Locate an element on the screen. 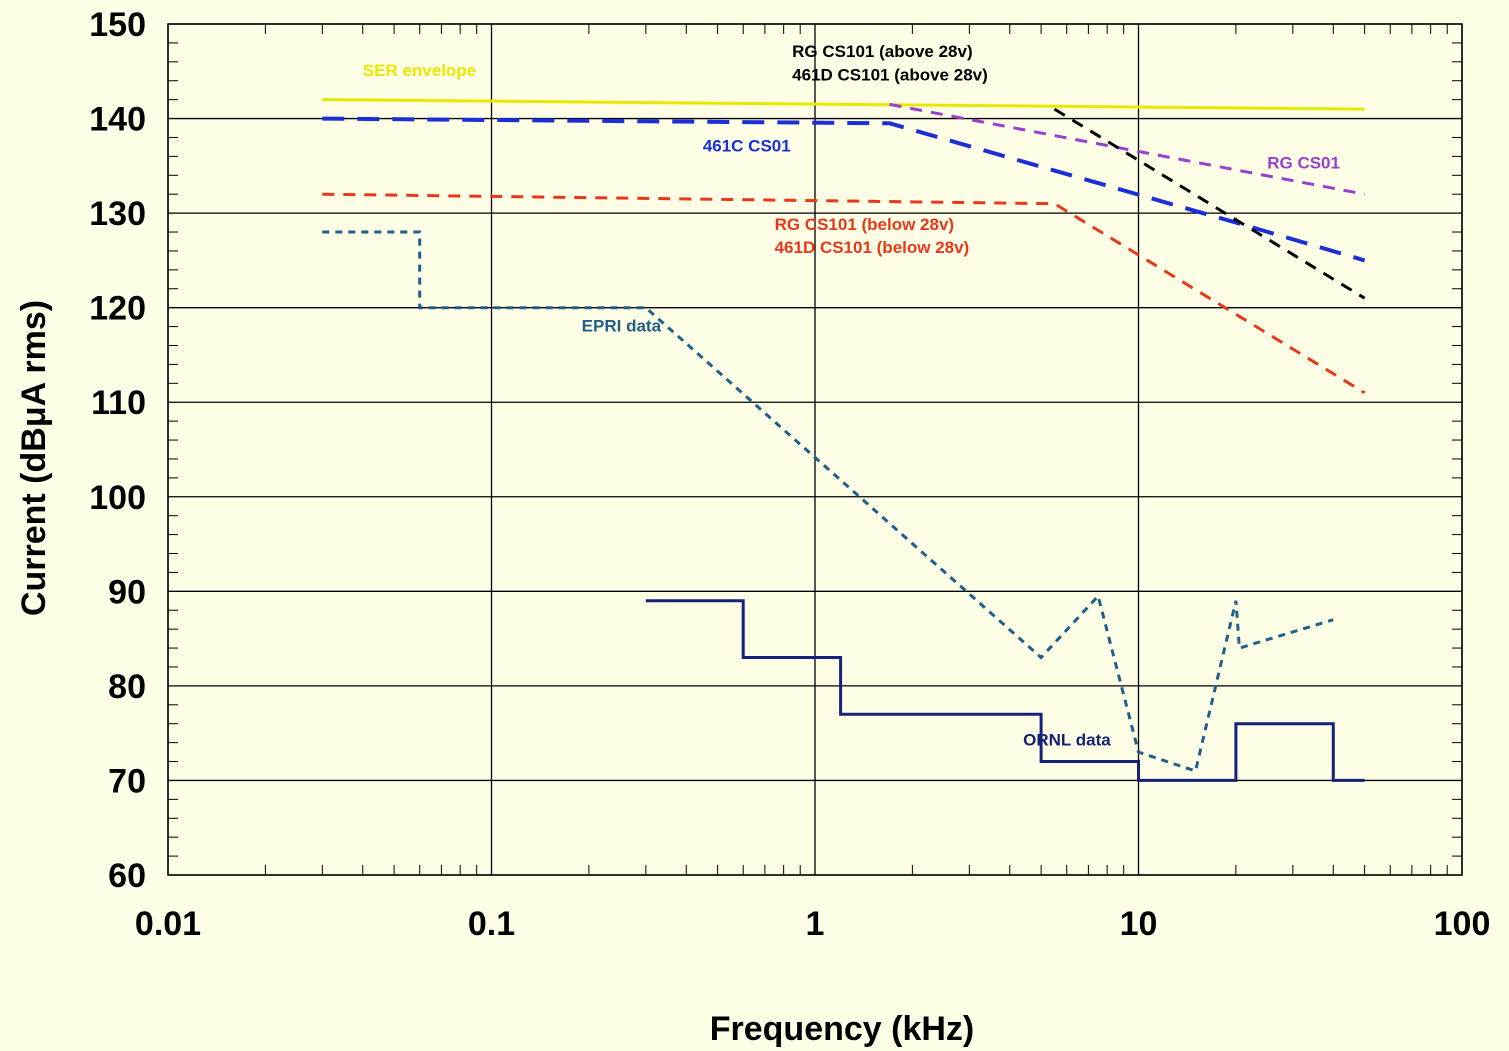 Image resolution: width=1509 pixels, height=1051 pixels. y-tick-label: 130 is located at coordinates (117, 214).